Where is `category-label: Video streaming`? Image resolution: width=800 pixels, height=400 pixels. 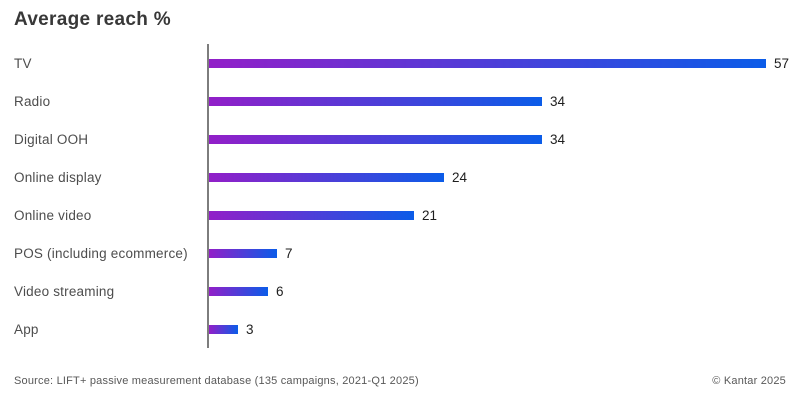
category-label: Video streaming is located at coordinates (64, 291).